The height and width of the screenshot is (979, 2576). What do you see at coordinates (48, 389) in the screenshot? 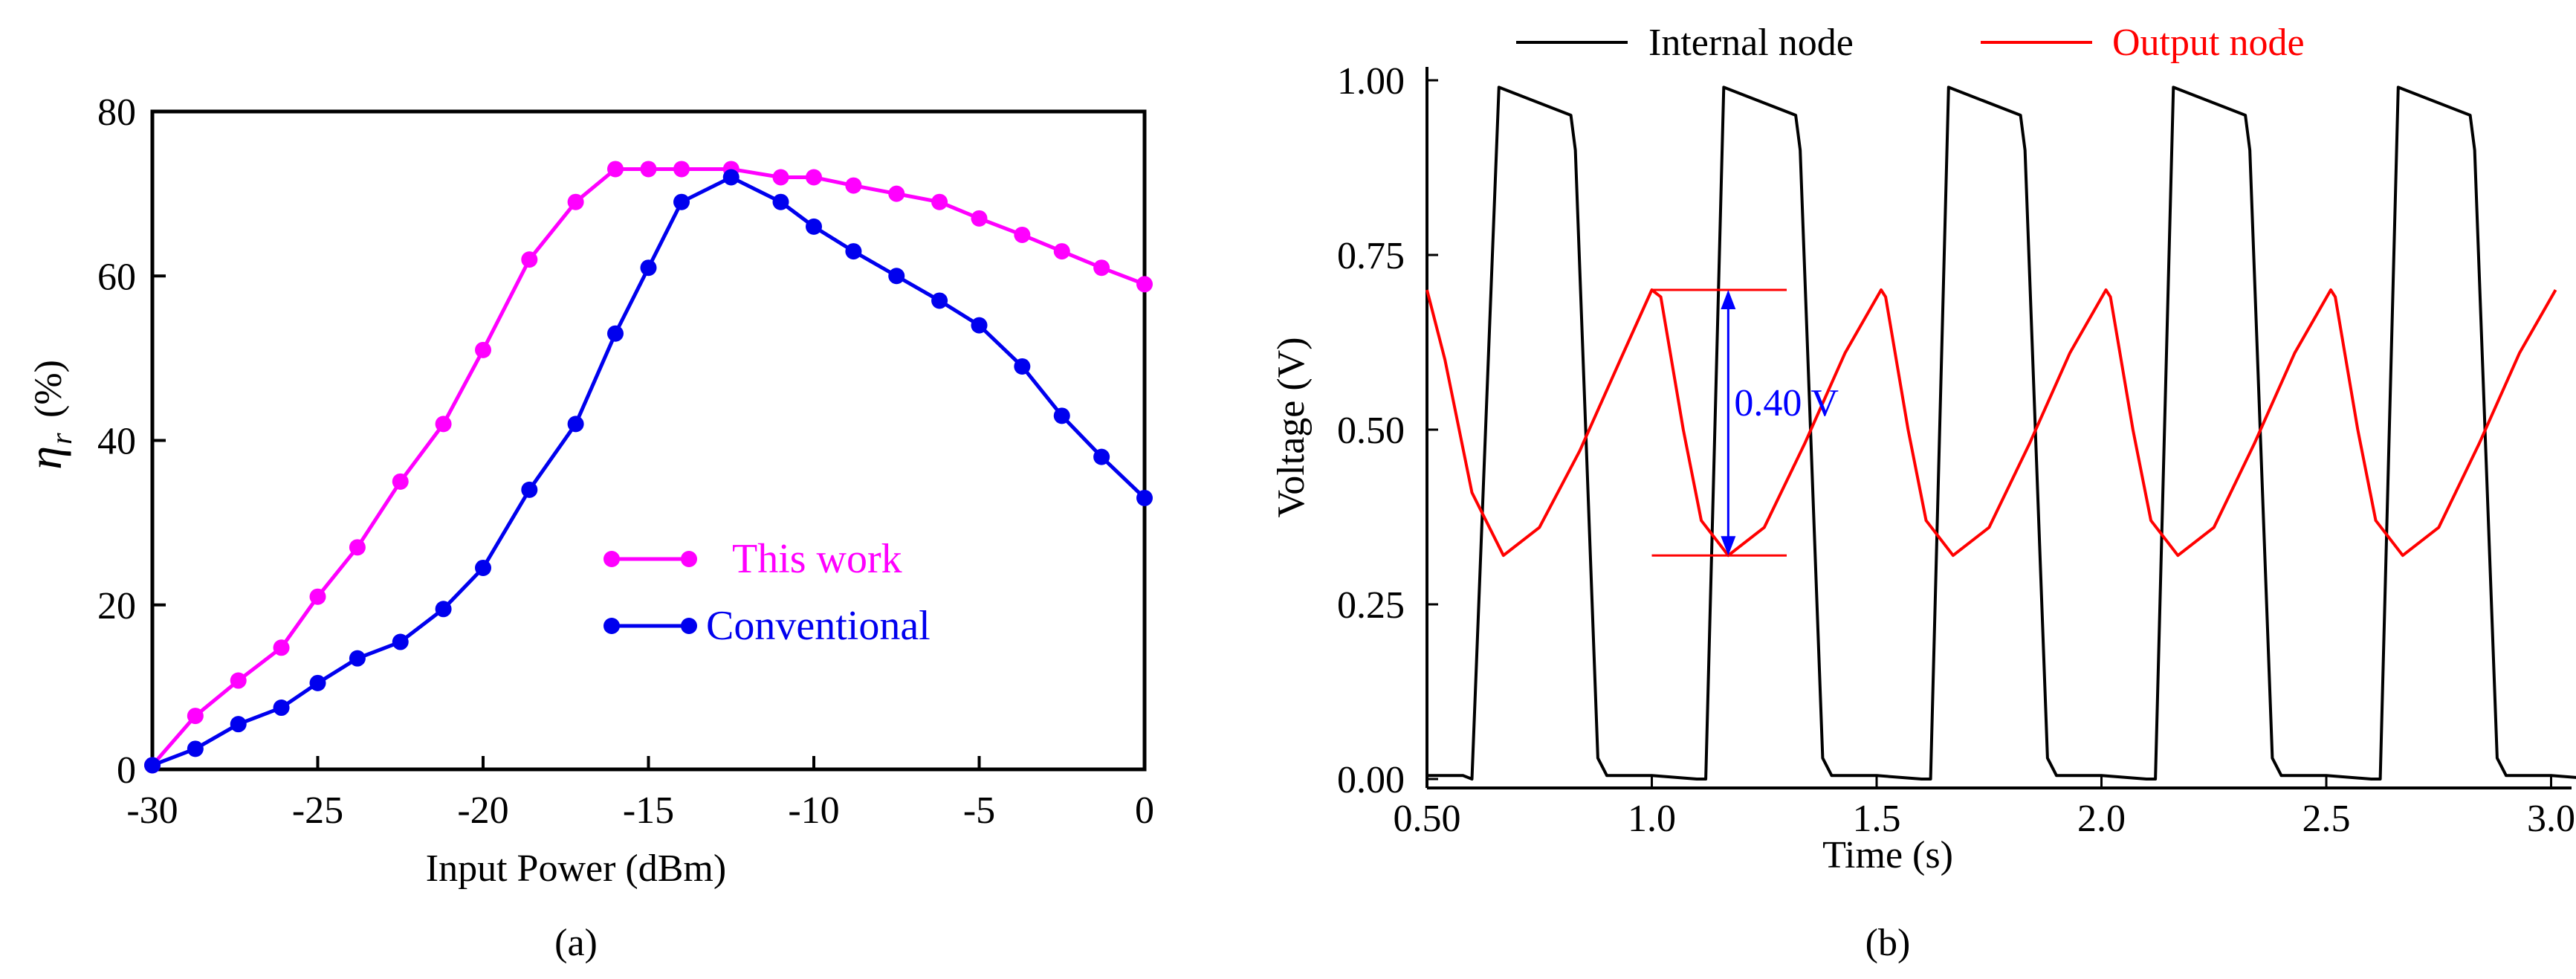
I see `chart-a-ylabel-unit: (%)` at bounding box center [48, 389].